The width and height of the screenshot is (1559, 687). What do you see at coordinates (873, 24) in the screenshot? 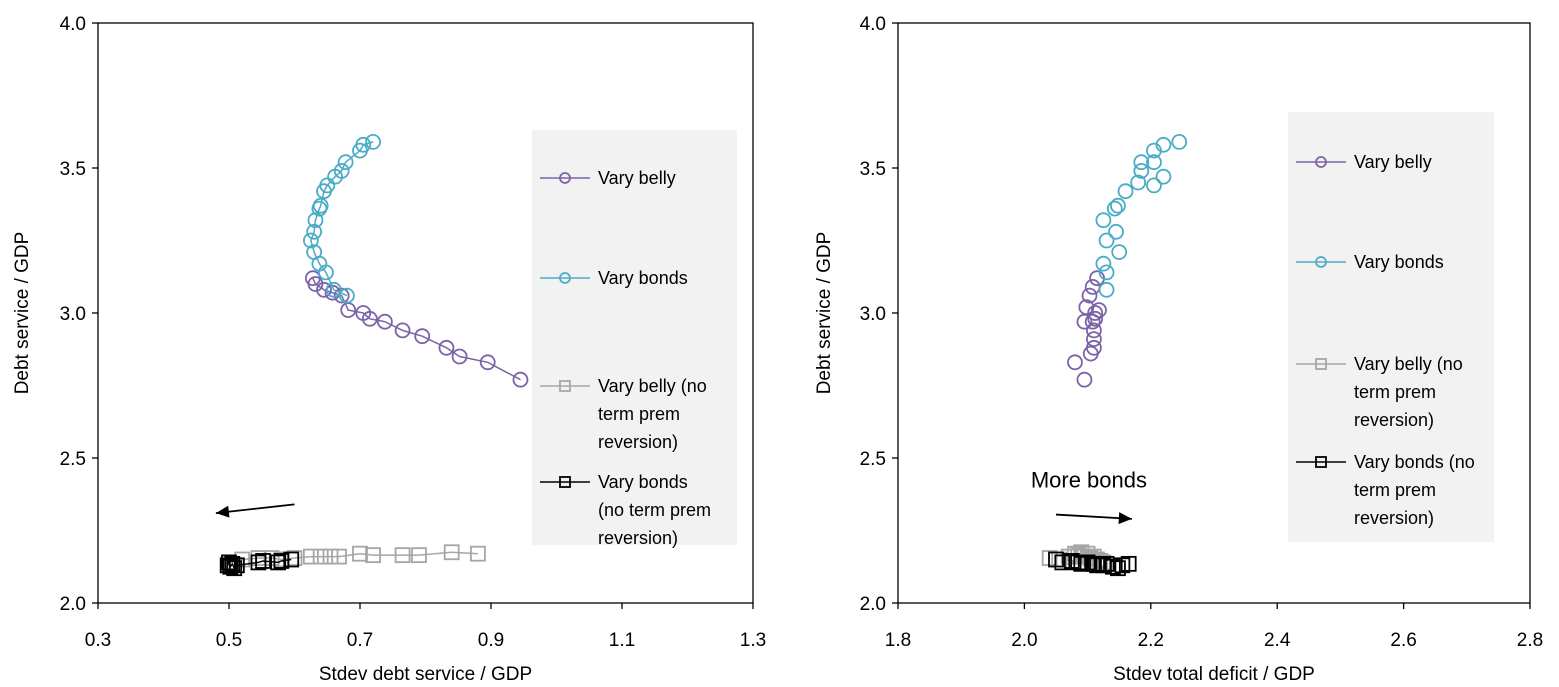
I see `y-tick-label: 4.0` at bounding box center [873, 24].